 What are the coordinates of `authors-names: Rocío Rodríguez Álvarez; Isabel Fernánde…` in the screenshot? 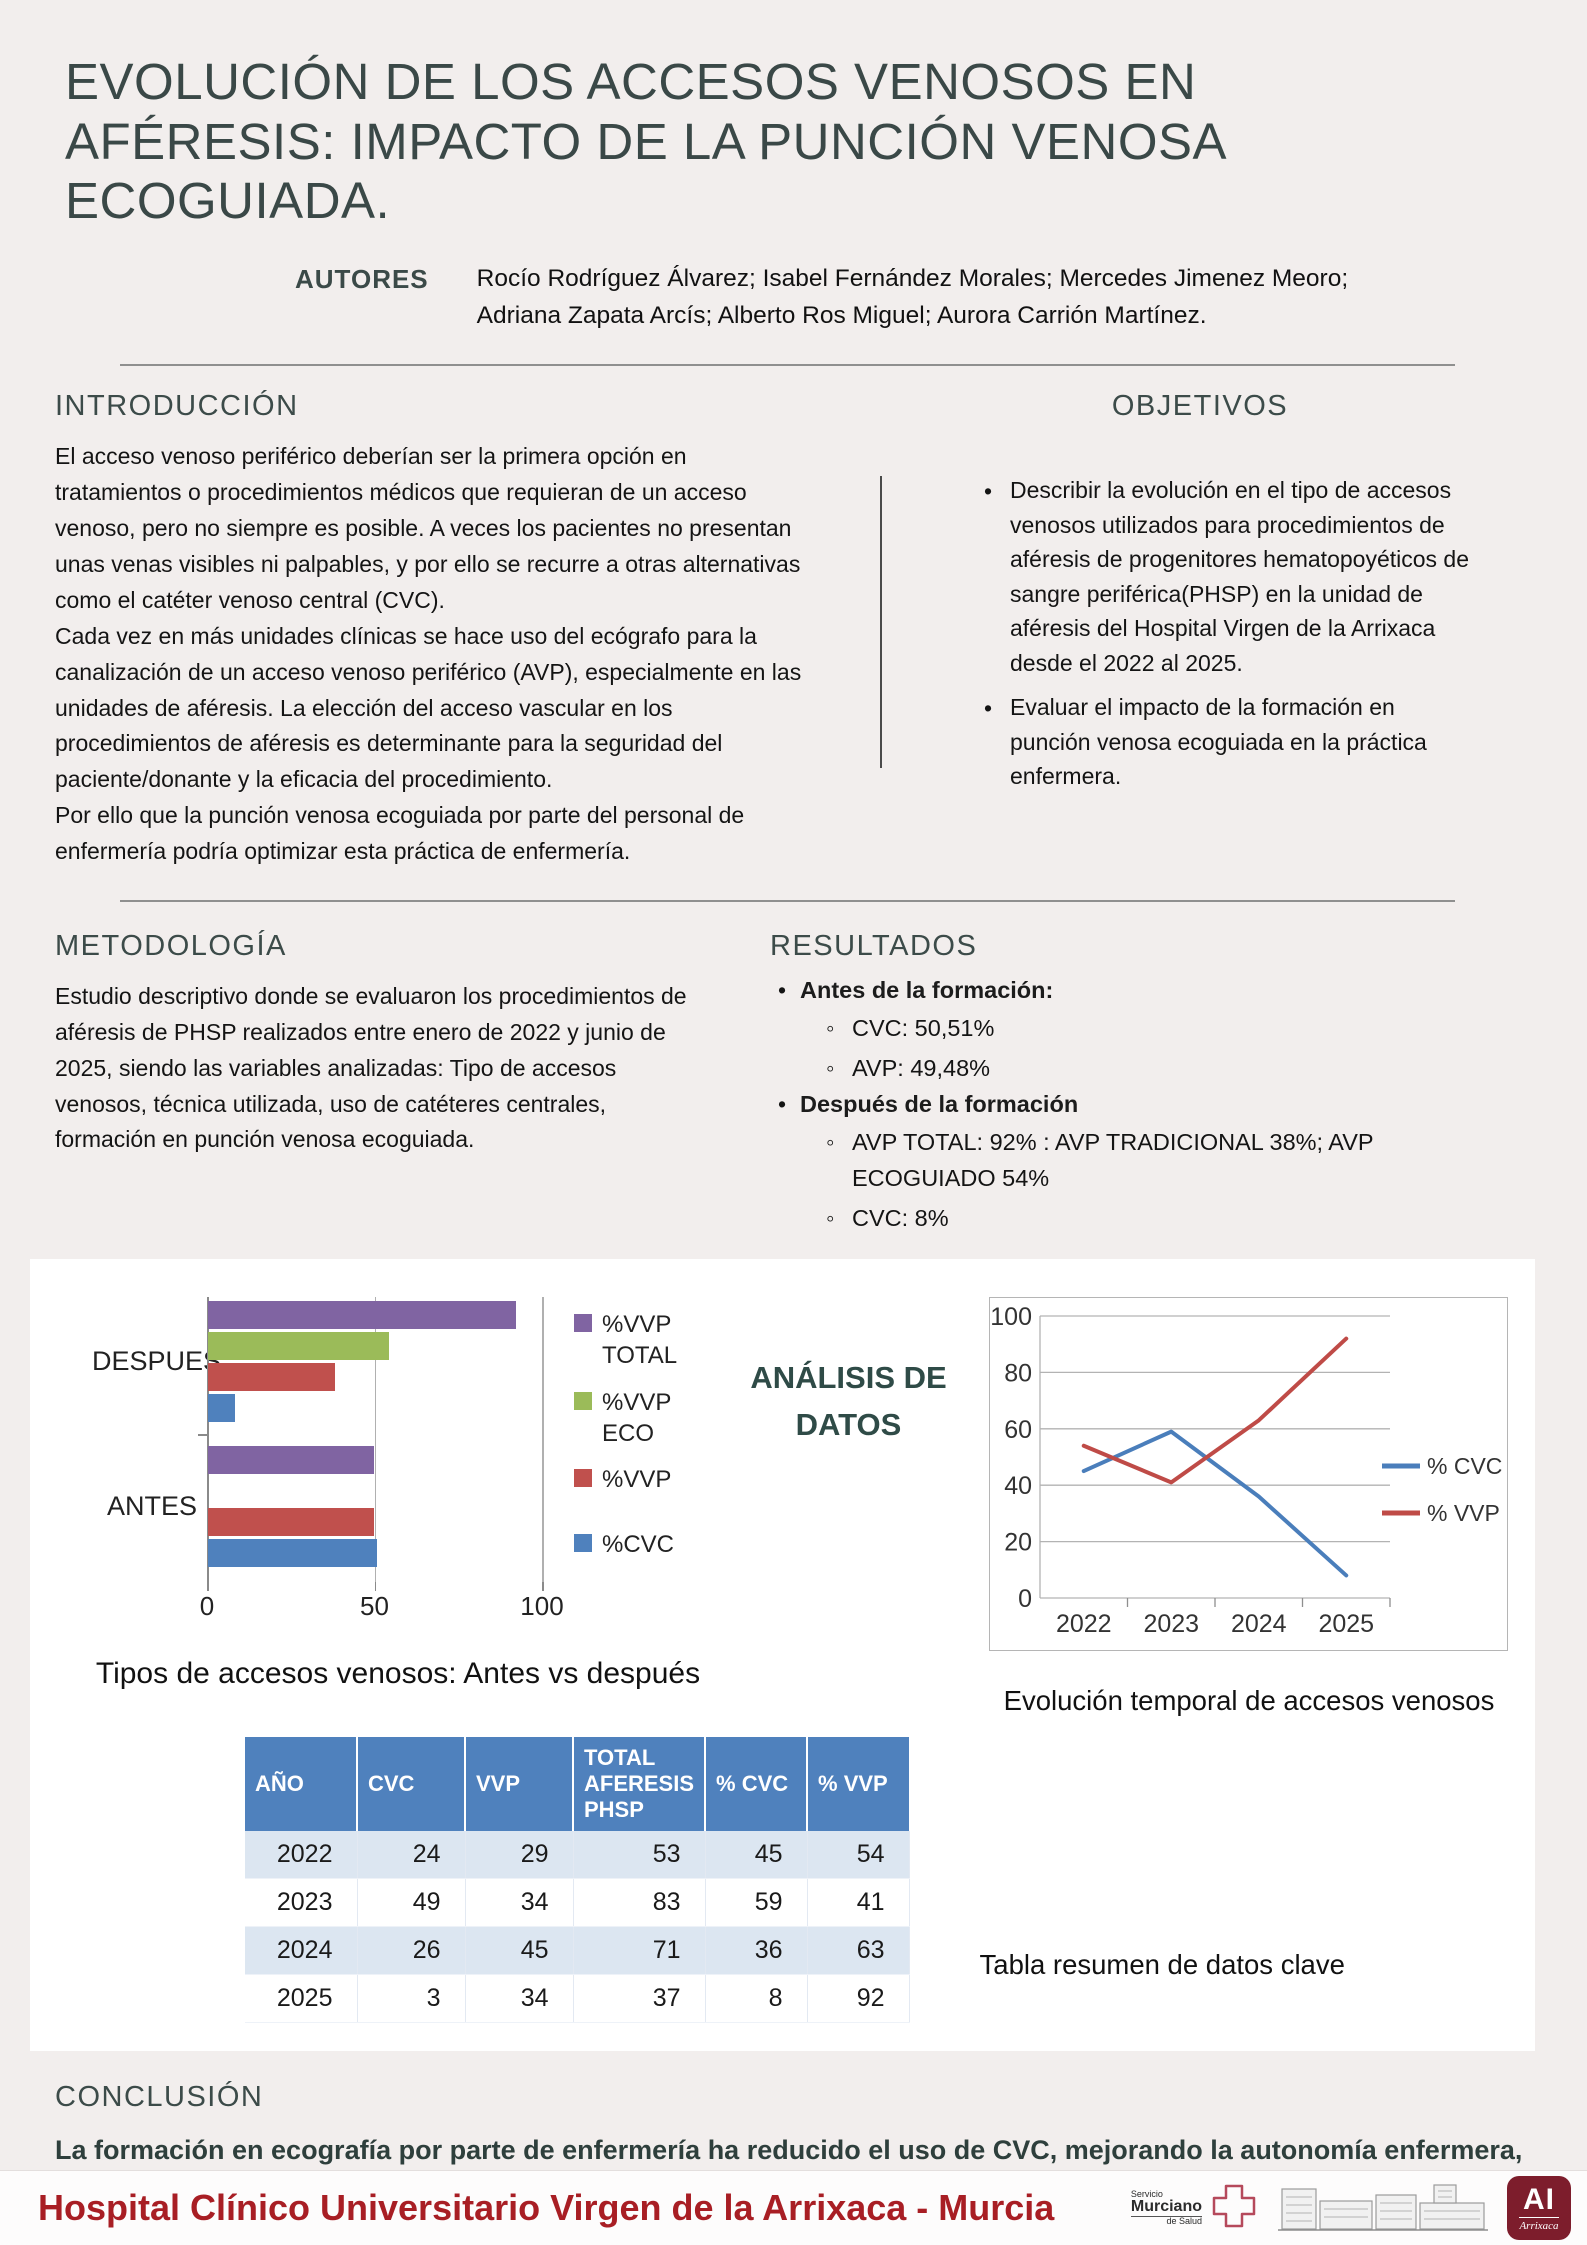 It's located at (912, 296).